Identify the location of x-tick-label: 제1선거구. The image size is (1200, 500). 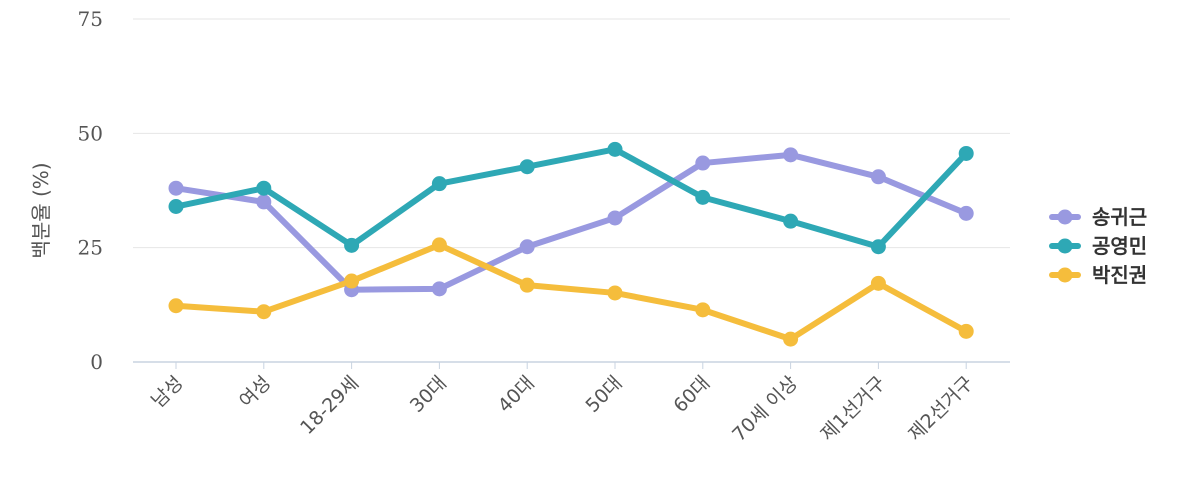
(853, 409).